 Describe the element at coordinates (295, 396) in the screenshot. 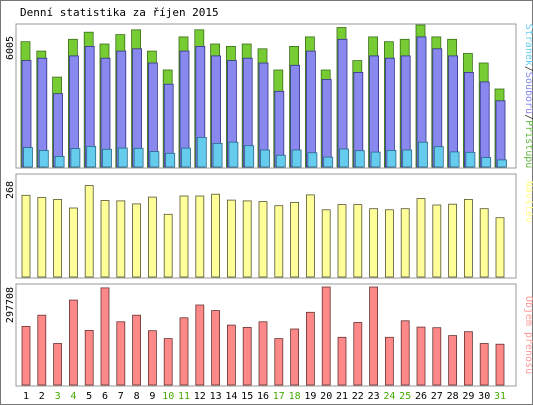

I see `day-label: 18` at that location.